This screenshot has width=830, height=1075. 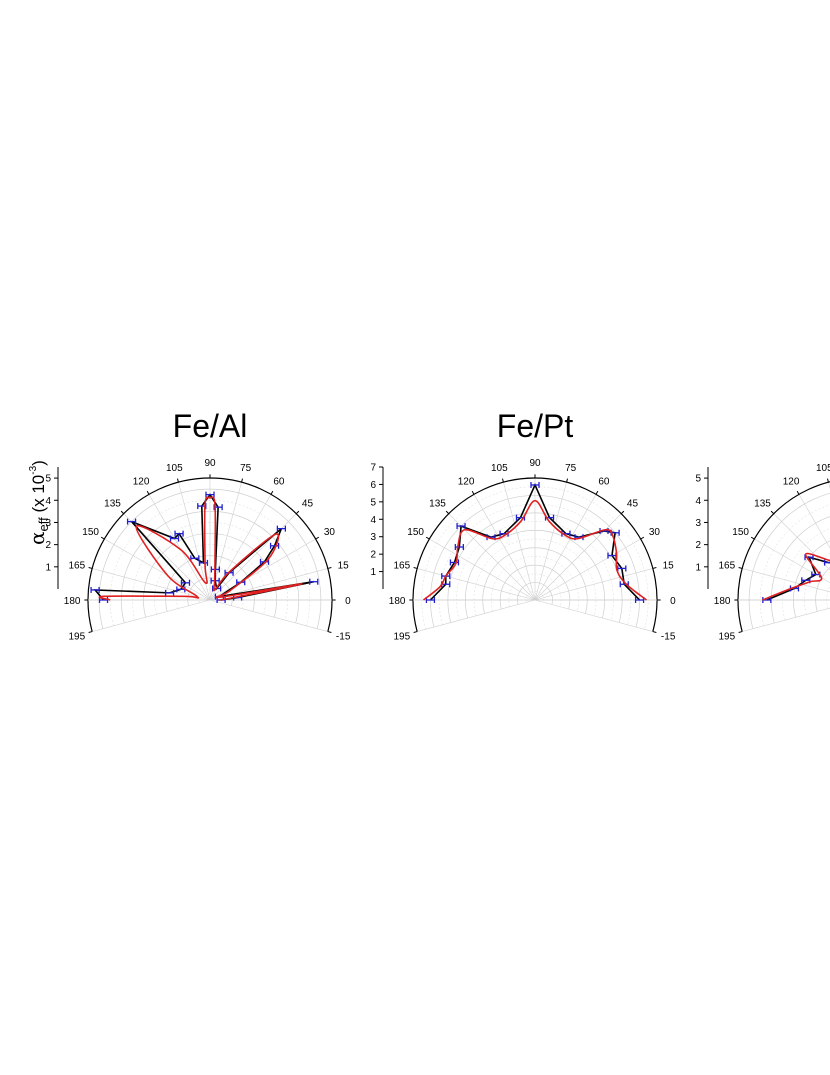 What do you see at coordinates (571, 468) in the screenshot?
I see `angle-tick-label: 75` at bounding box center [571, 468].